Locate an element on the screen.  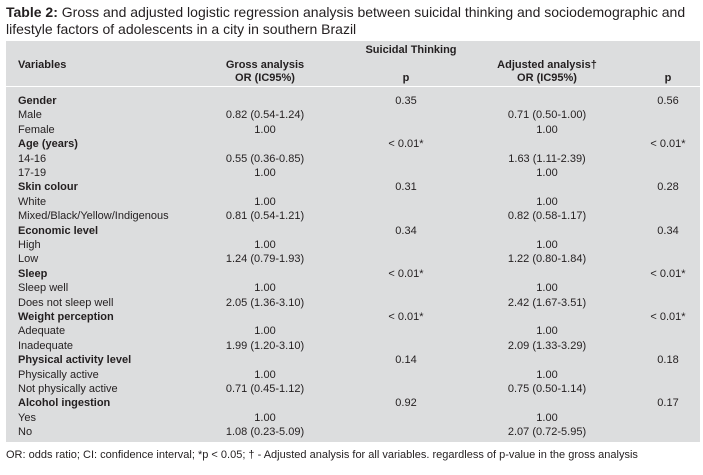
row-category-label: Yes is located at coordinates (27, 417).